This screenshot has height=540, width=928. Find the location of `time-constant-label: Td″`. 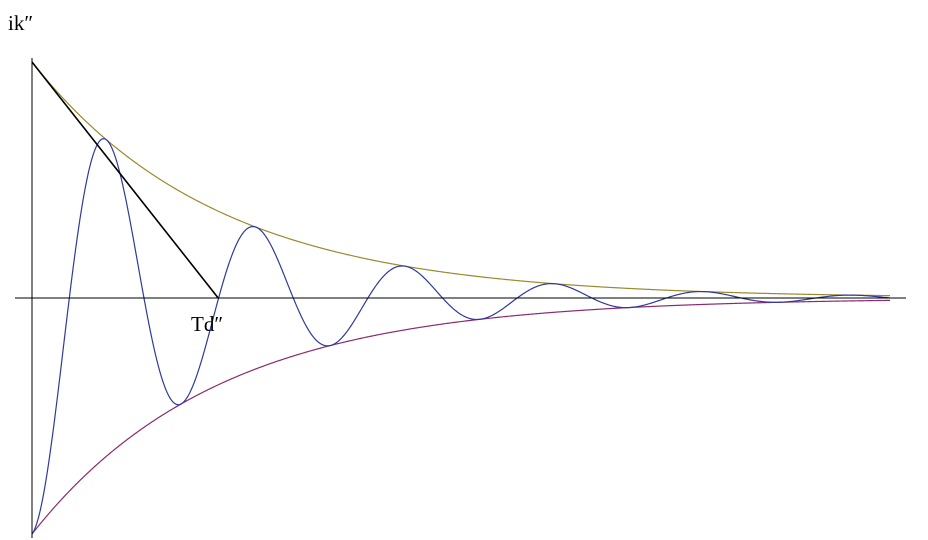

time-constant-label: Td″ is located at coordinates (207, 324).